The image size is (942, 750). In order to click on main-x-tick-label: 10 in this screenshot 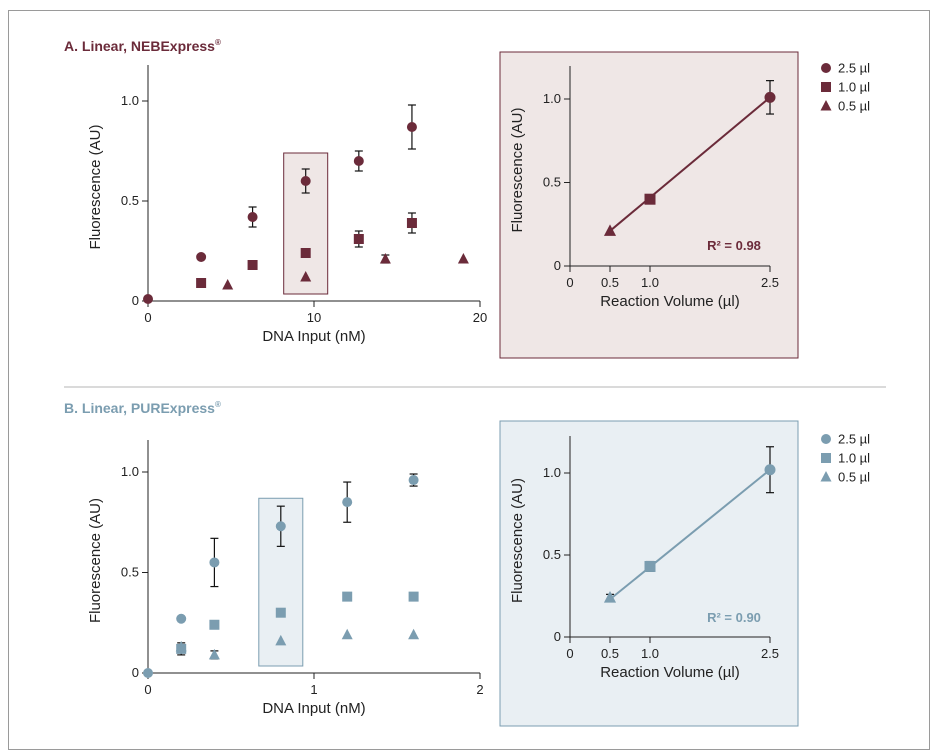, I will do `click(314, 317)`.